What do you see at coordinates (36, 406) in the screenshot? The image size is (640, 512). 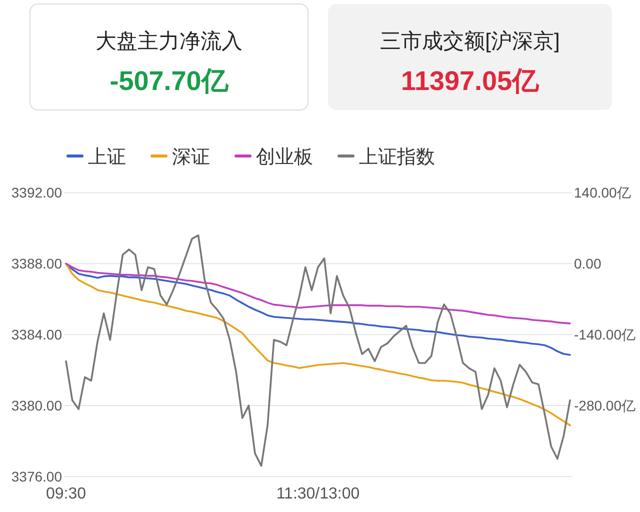 I see `y-tick-label: 3380.00` at bounding box center [36, 406].